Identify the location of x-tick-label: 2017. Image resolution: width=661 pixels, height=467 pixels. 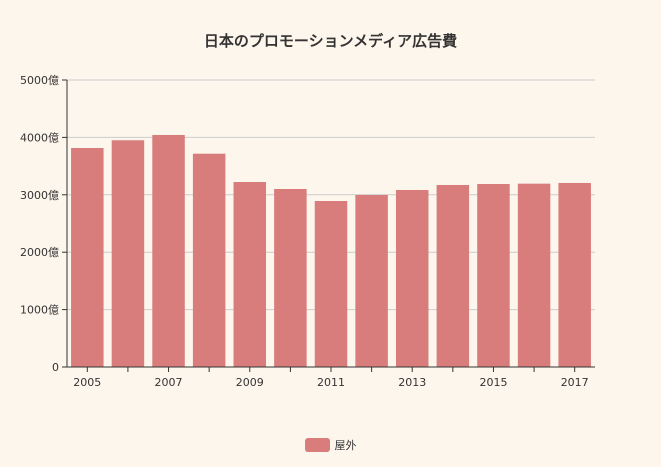
(575, 382).